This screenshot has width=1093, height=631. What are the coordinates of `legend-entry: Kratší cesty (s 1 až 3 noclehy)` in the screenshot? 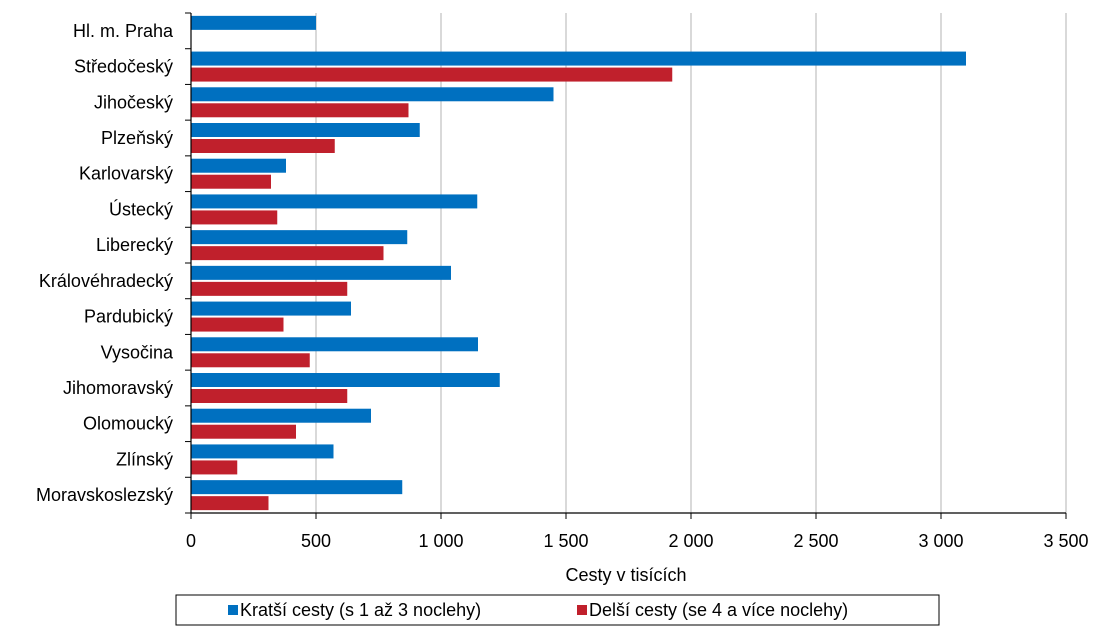 It's located at (360, 610).